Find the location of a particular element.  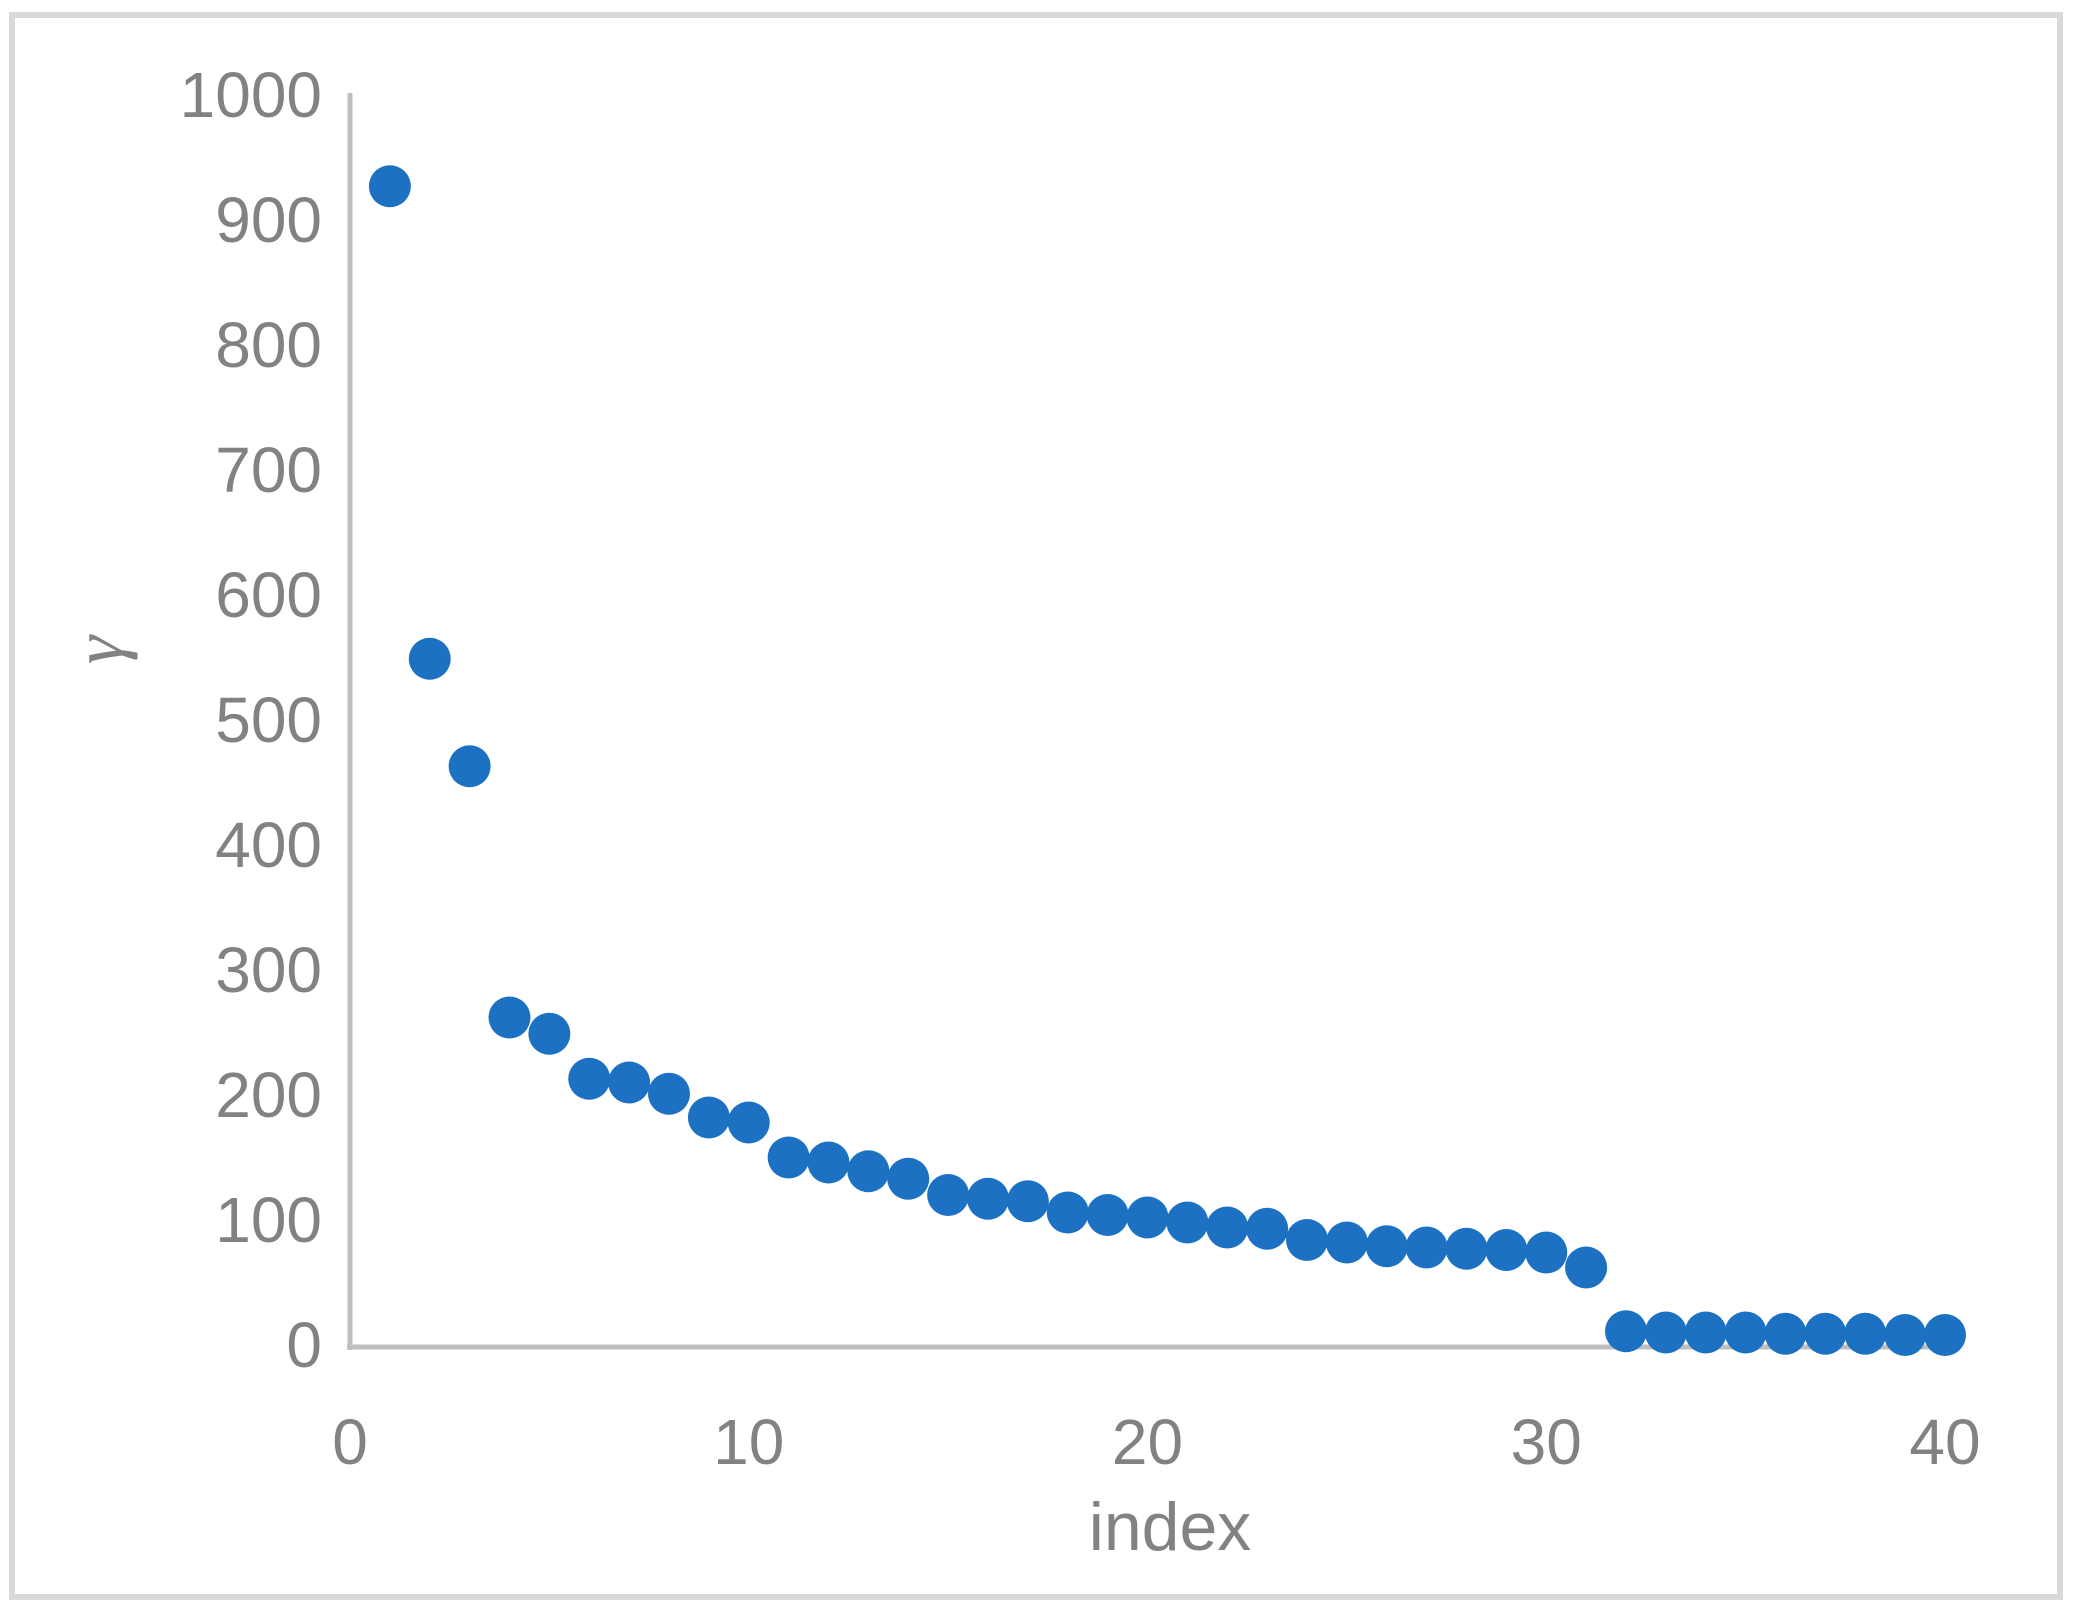

x-tick-label: 0 is located at coordinates (350, 1442).